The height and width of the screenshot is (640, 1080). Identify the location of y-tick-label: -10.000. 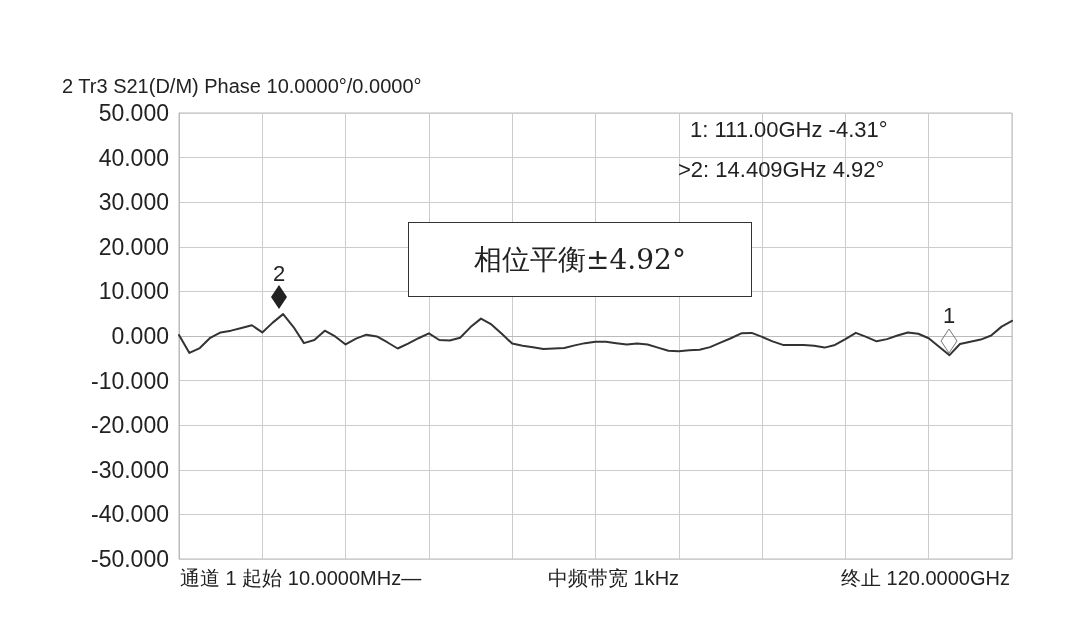
(129, 380).